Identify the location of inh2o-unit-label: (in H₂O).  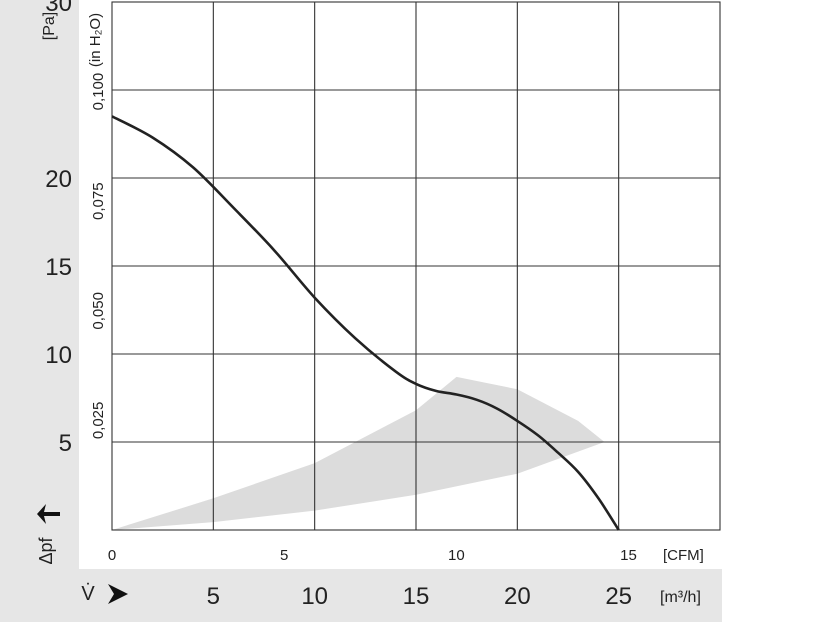
(95, 40).